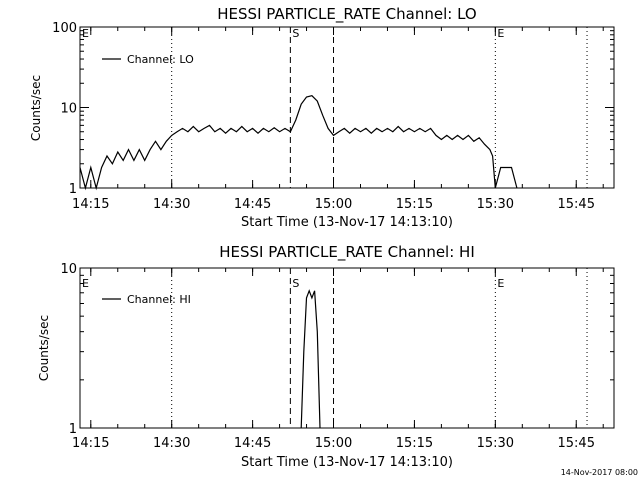  I want to click on legend-entry: Channel: HI, so click(159, 299).